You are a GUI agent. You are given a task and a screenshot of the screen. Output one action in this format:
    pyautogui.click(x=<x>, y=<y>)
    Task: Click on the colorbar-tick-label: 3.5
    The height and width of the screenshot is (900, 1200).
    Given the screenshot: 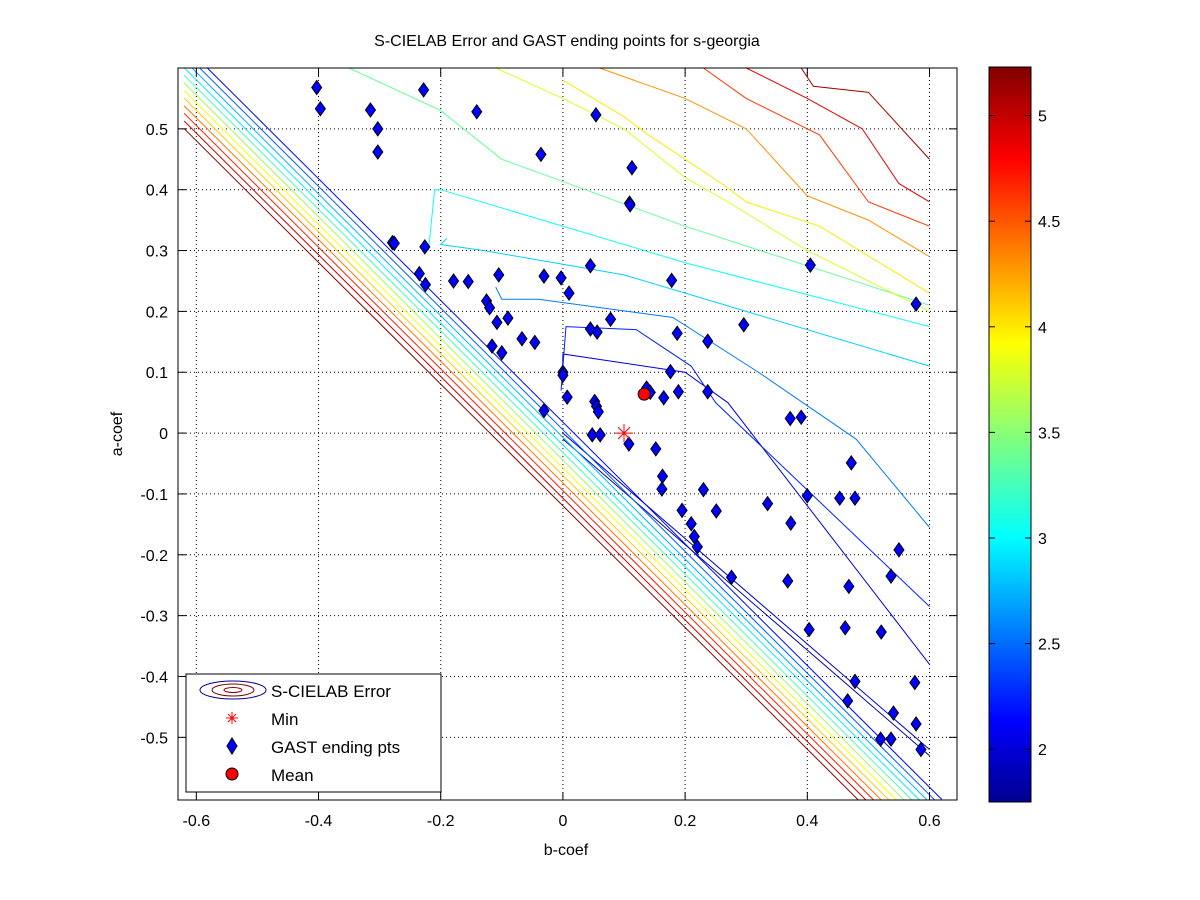 What is the action you would take?
    pyautogui.click(x=1049, y=433)
    